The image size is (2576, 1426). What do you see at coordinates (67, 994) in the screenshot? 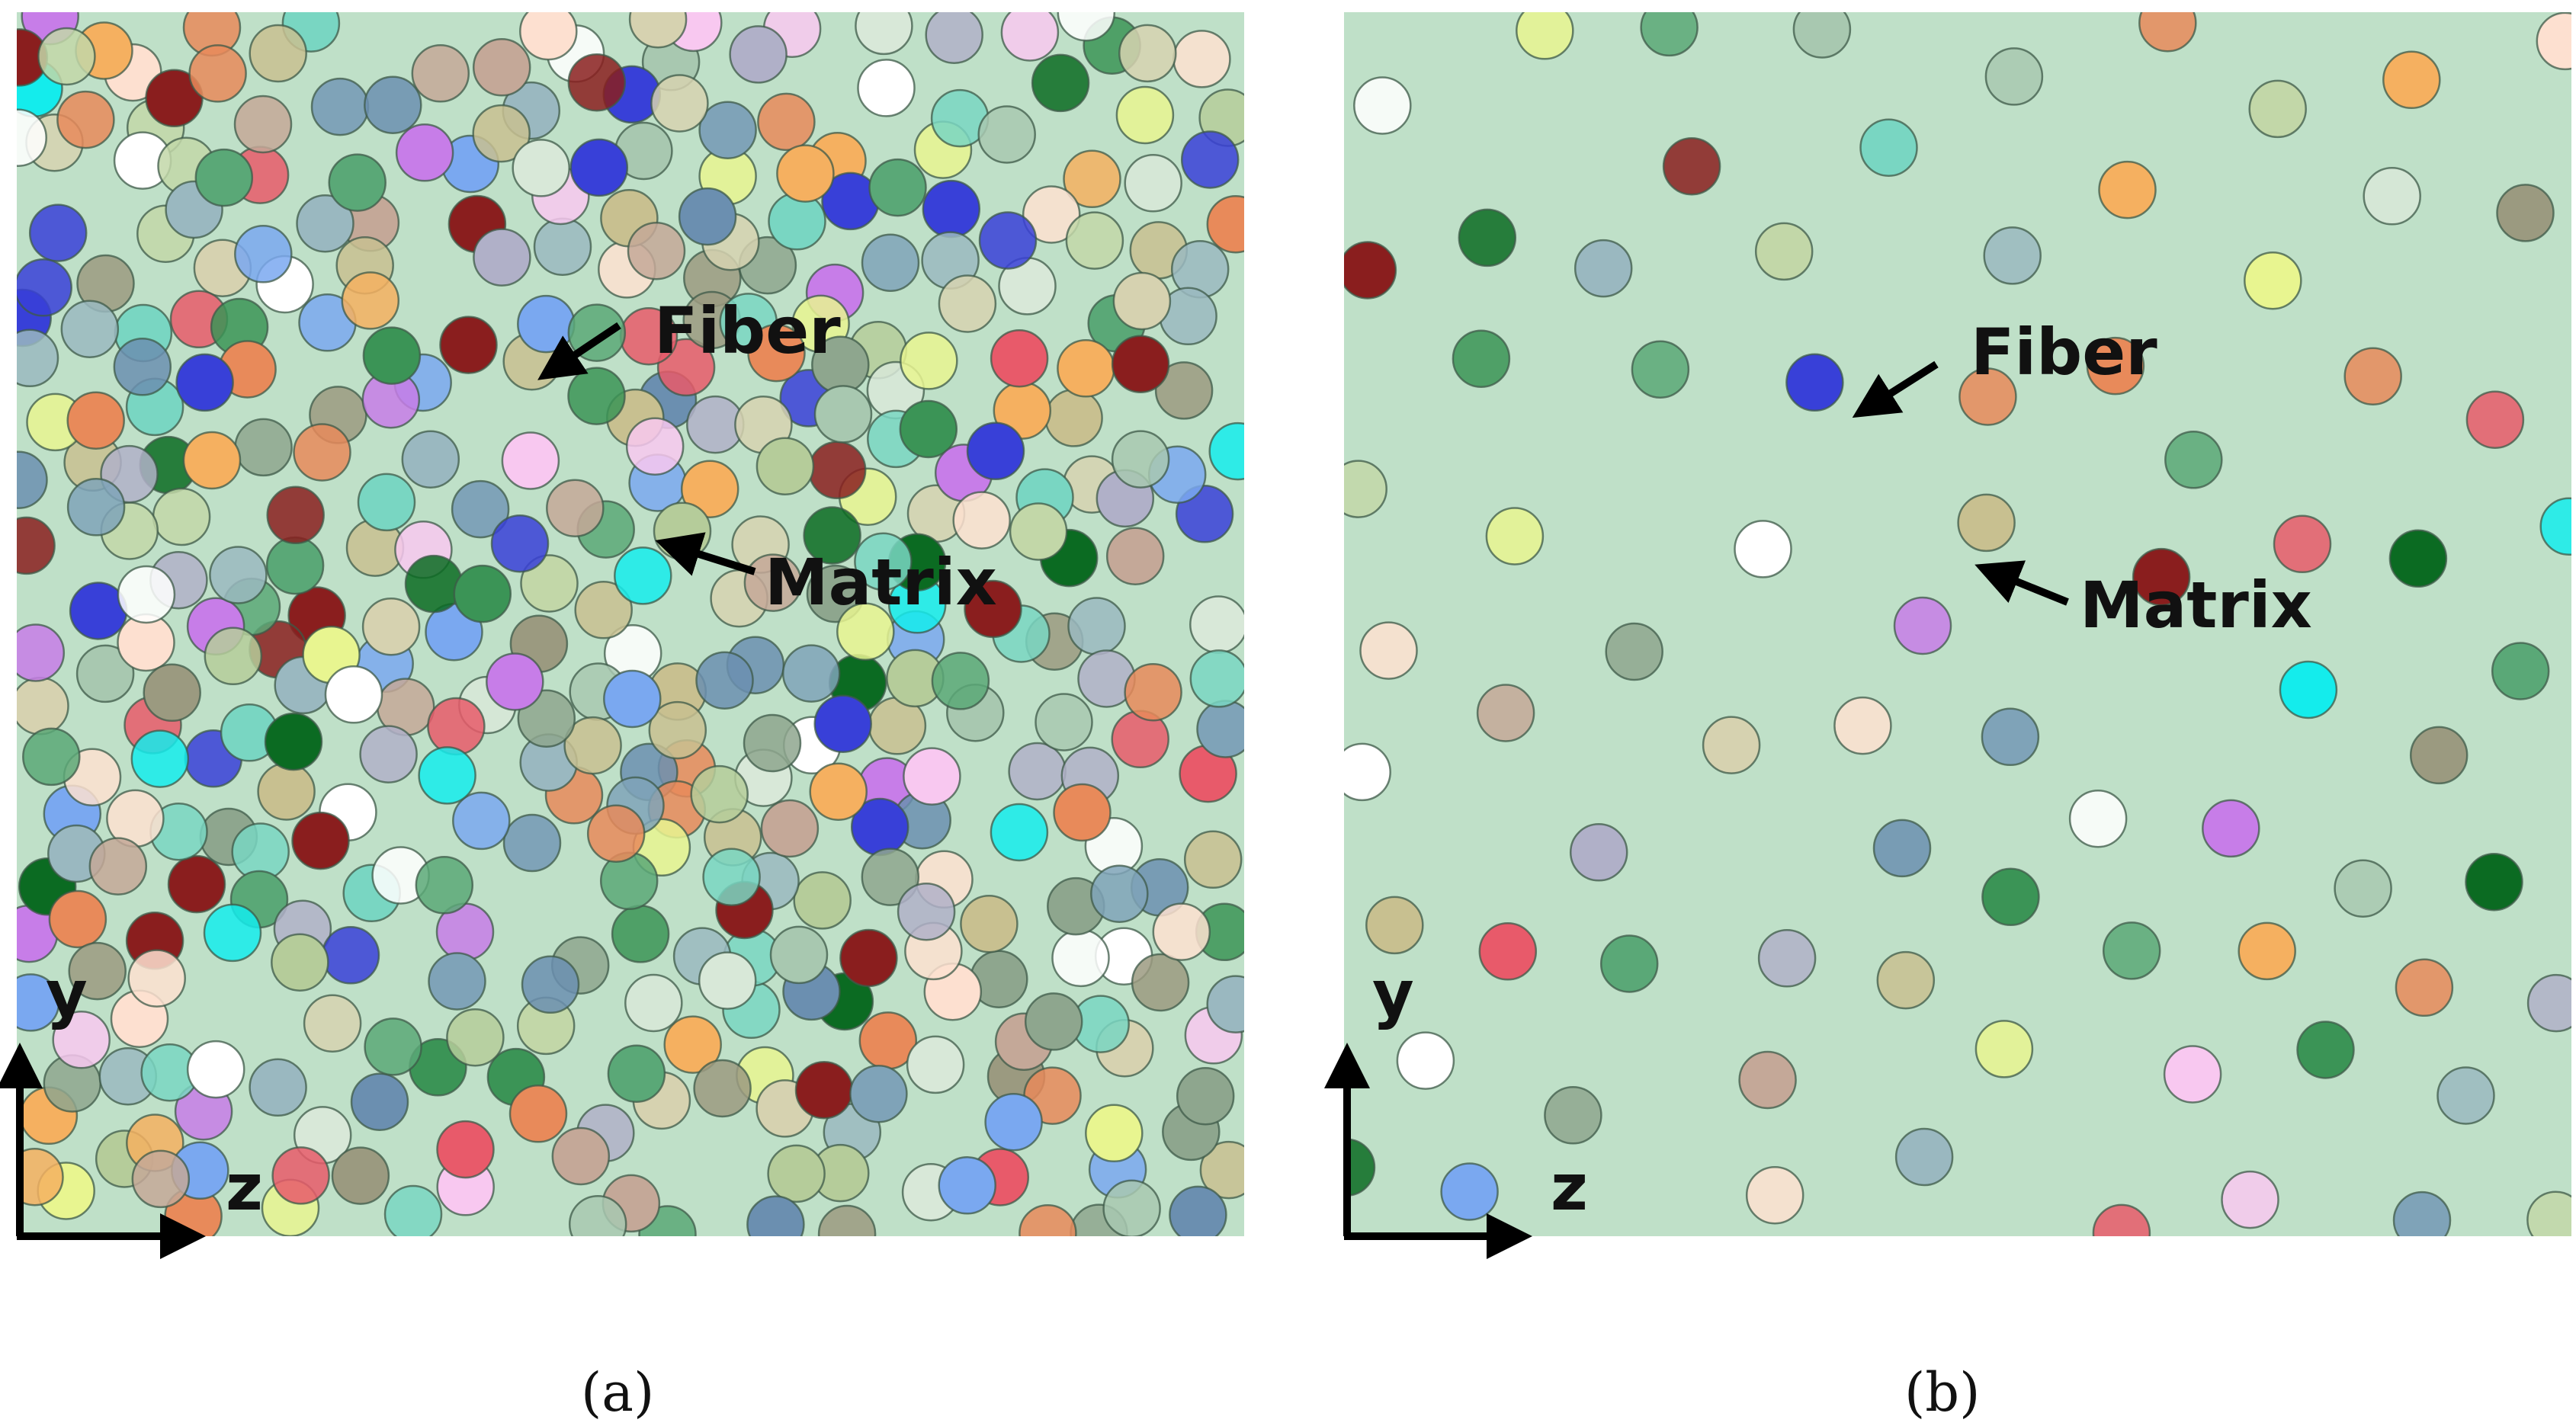
I see `axis-y-label-a: y` at bounding box center [67, 994].